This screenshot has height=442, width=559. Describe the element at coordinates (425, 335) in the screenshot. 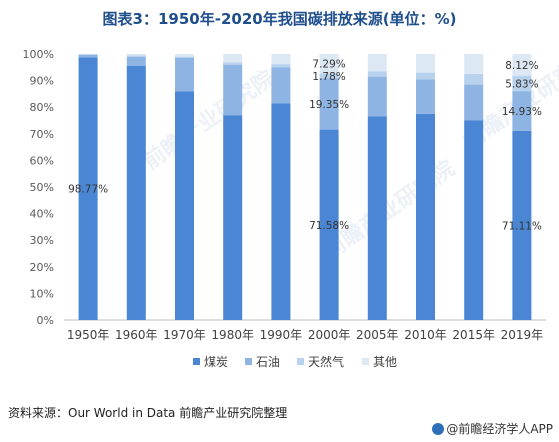

I see `x-tick-label: 2010年` at that location.